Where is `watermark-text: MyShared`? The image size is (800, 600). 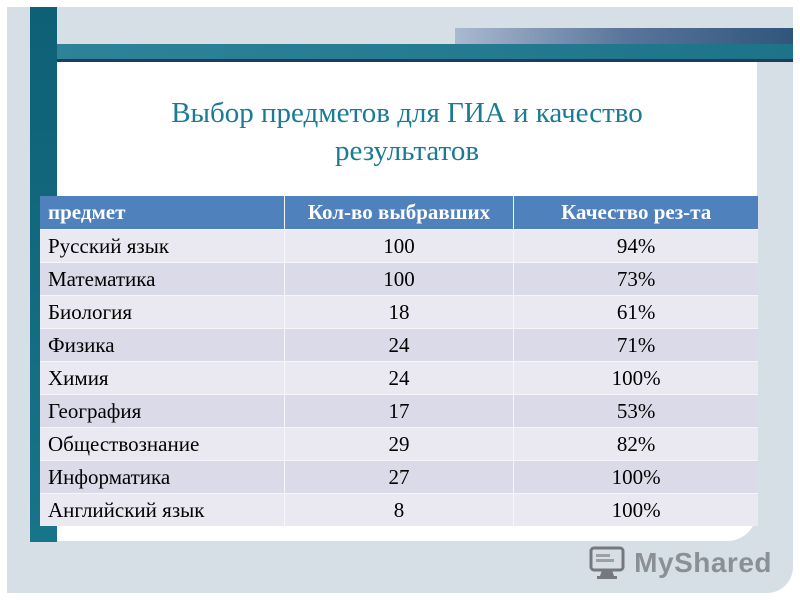 watermark-text: MyShared is located at coordinates (703, 562).